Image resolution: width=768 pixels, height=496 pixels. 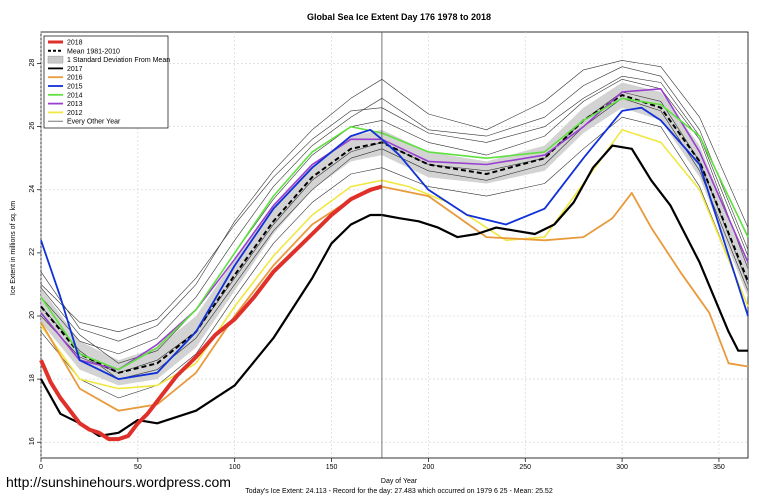 What do you see at coordinates (525, 467) in the screenshot?
I see `x-tick-label: 250` at bounding box center [525, 467].